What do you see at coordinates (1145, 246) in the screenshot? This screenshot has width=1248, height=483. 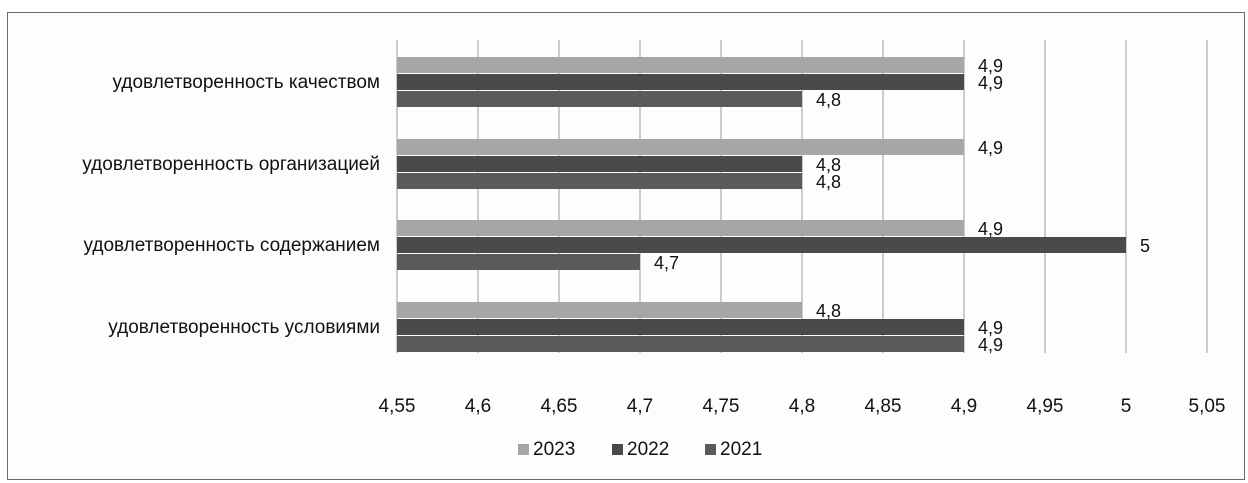 I see `data-label-2022-2: 5` at bounding box center [1145, 246].